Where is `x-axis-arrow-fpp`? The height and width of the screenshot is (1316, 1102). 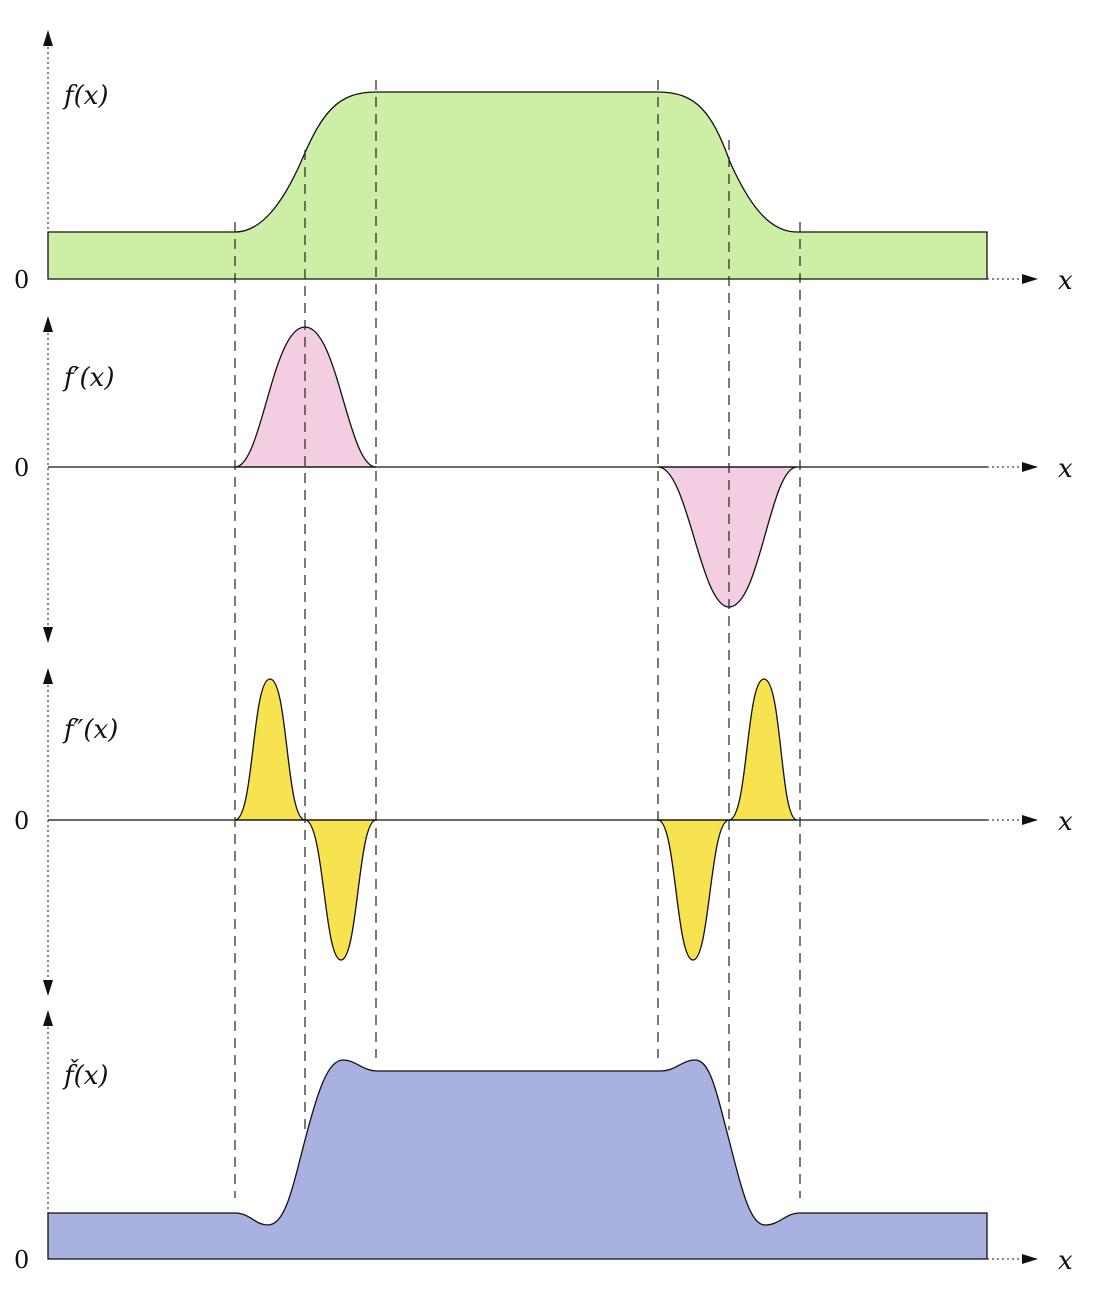
x-axis-arrow-fpp is located at coordinates (1030, 820).